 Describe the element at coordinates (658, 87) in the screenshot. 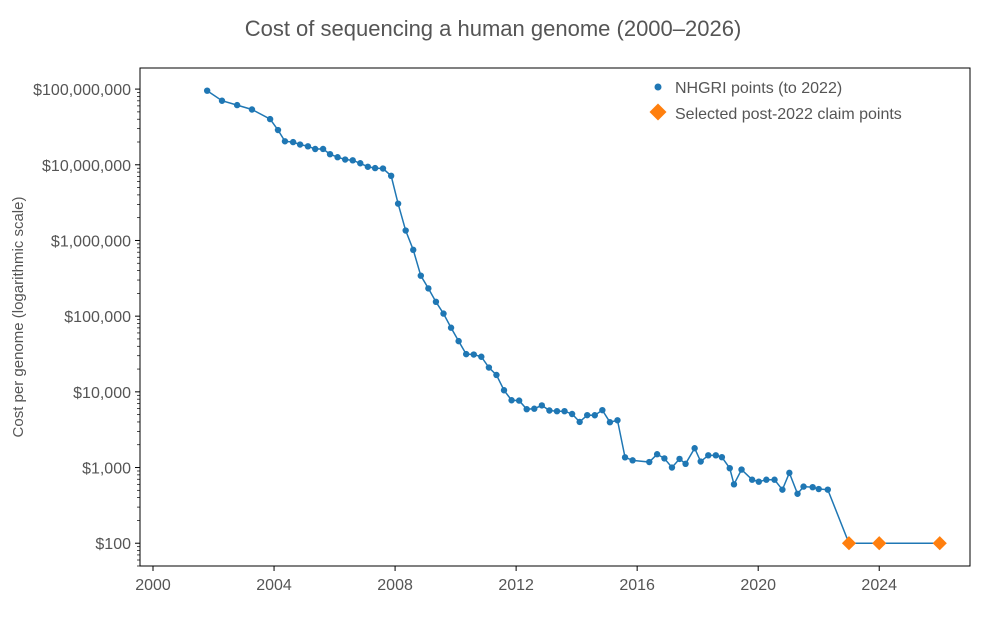

I see `legend-marker-nhgri` at that location.